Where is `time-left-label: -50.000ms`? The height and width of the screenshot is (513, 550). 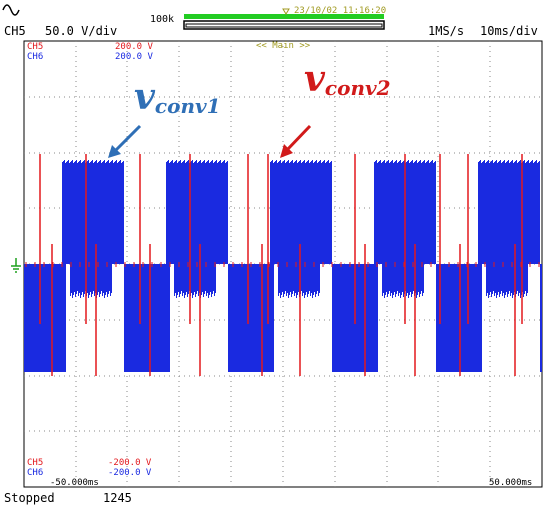
time-left-label: -50.000ms is located at coordinates (74, 483).